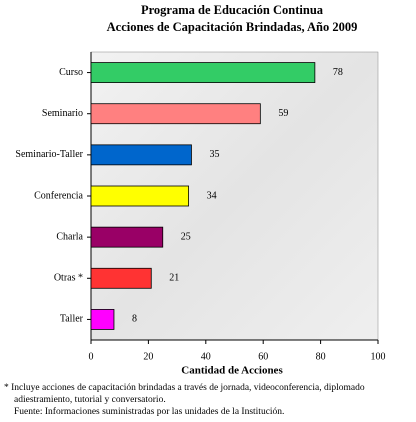  Describe the element at coordinates (148, 356) in the screenshot. I see `x-tick-label: 20` at that location.